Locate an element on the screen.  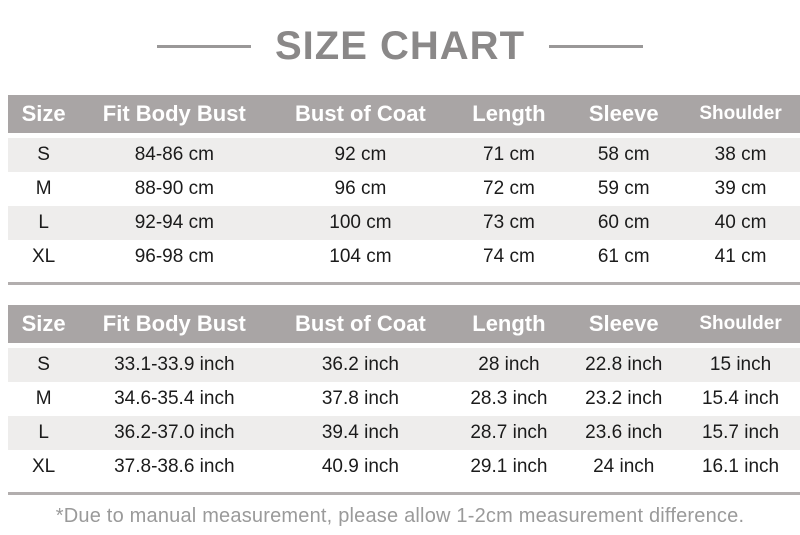
table-cell: 37.8-38.6 inch is located at coordinates (174, 466).